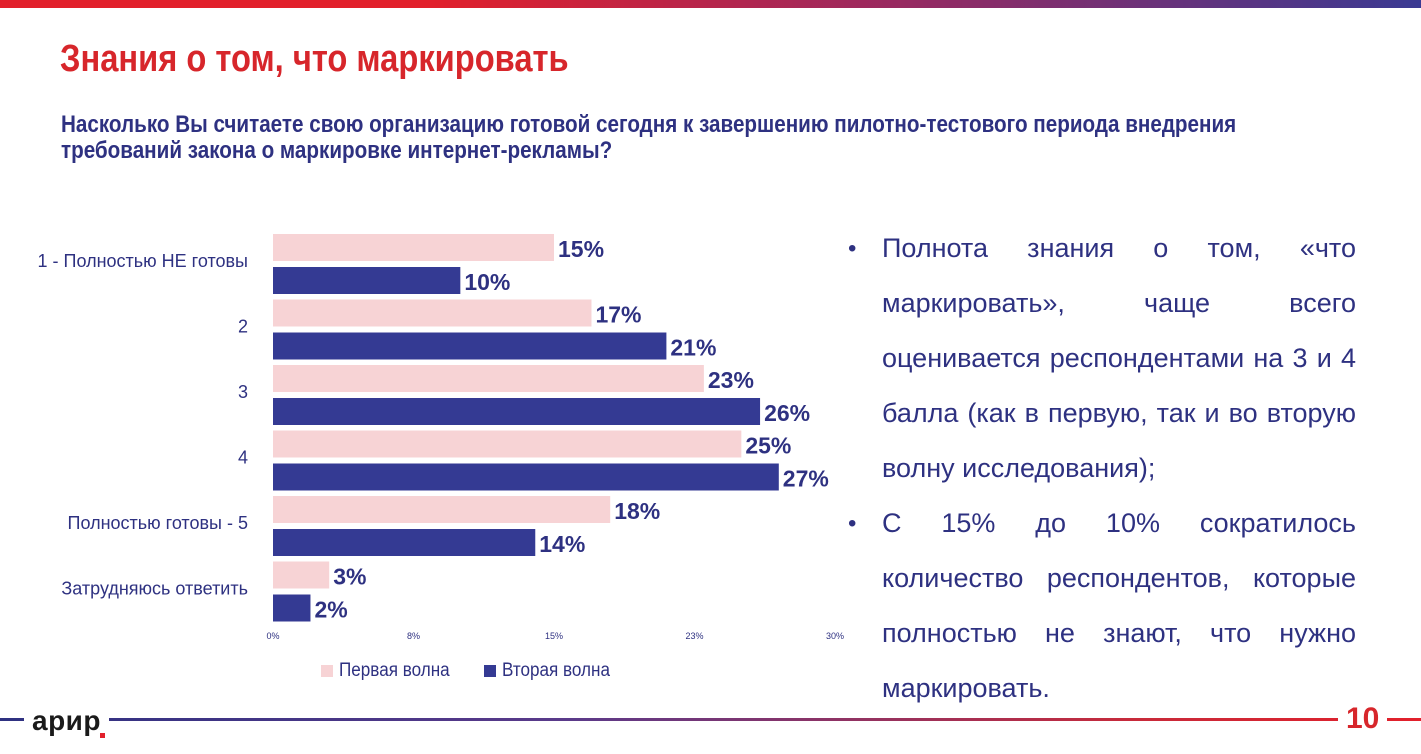  What do you see at coordinates (554, 636) in the screenshot?
I see `x-tick-label: 15%` at bounding box center [554, 636].